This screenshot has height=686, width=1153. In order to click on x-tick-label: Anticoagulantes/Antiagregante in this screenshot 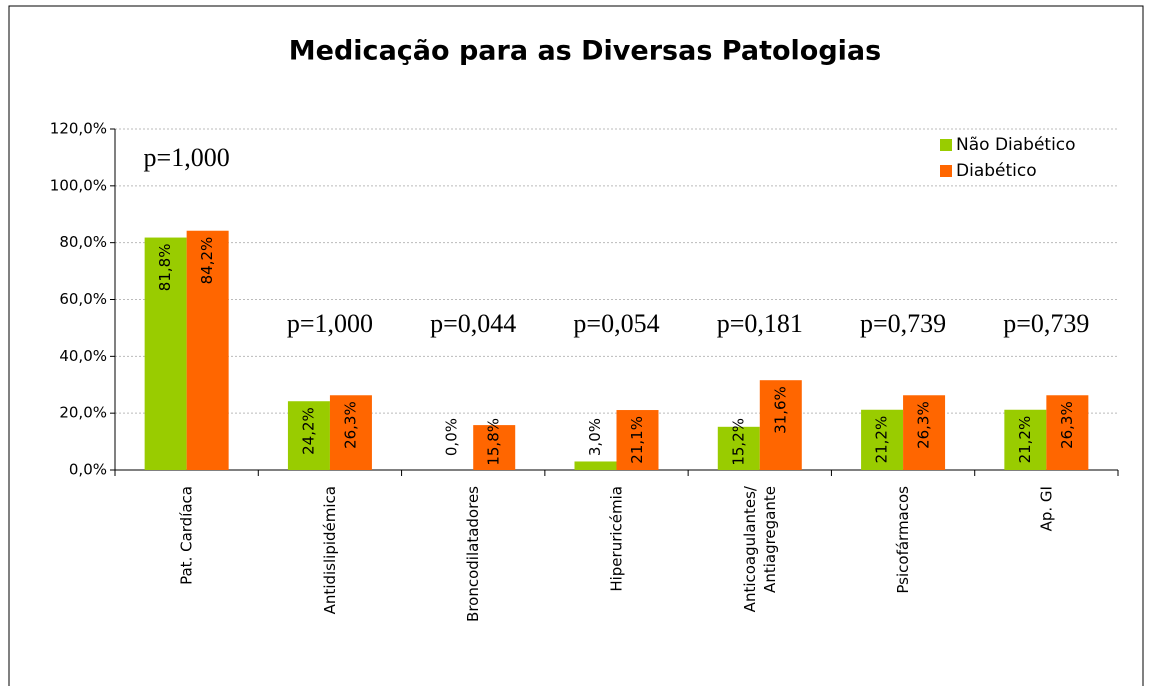, I will do `click(759, 548)`.